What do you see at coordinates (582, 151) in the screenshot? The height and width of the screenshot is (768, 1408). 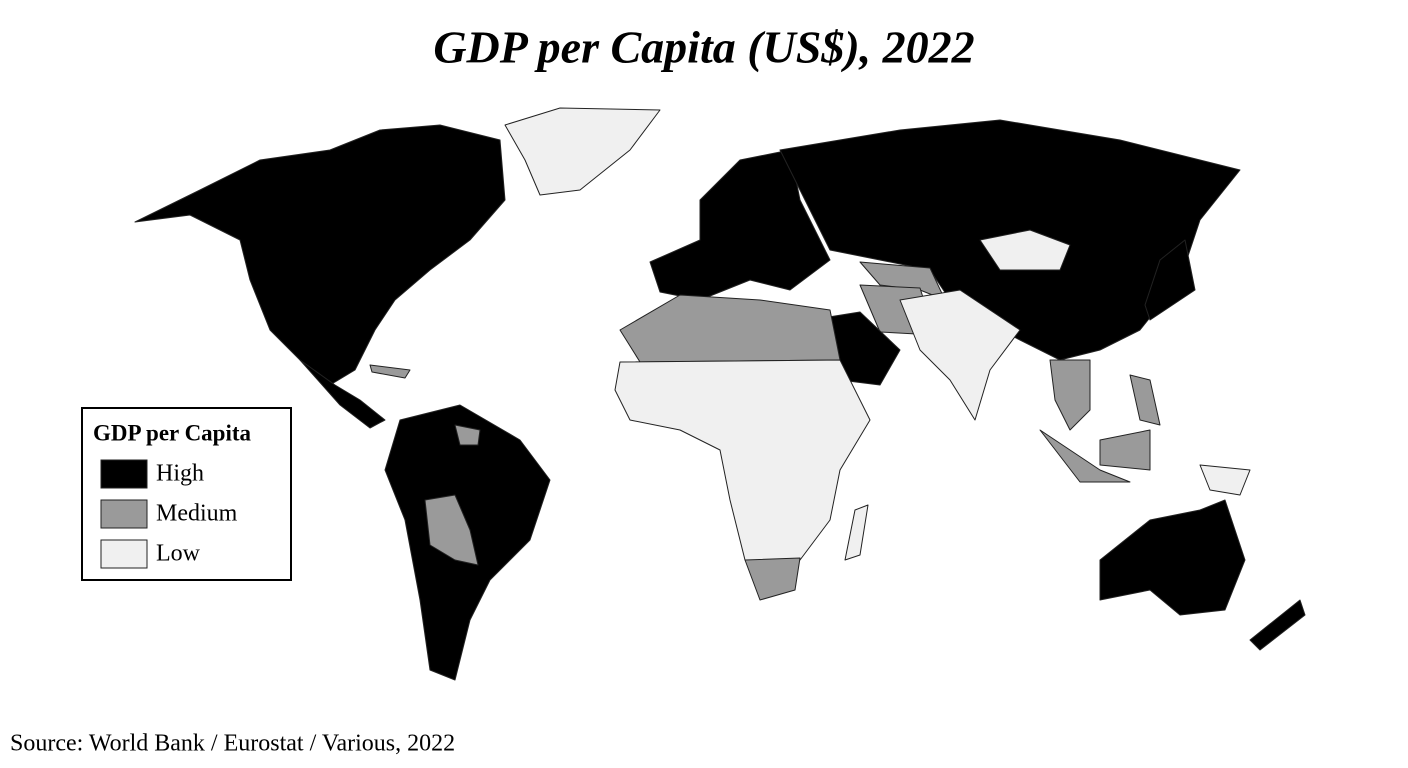 I see `greenland` at bounding box center [582, 151].